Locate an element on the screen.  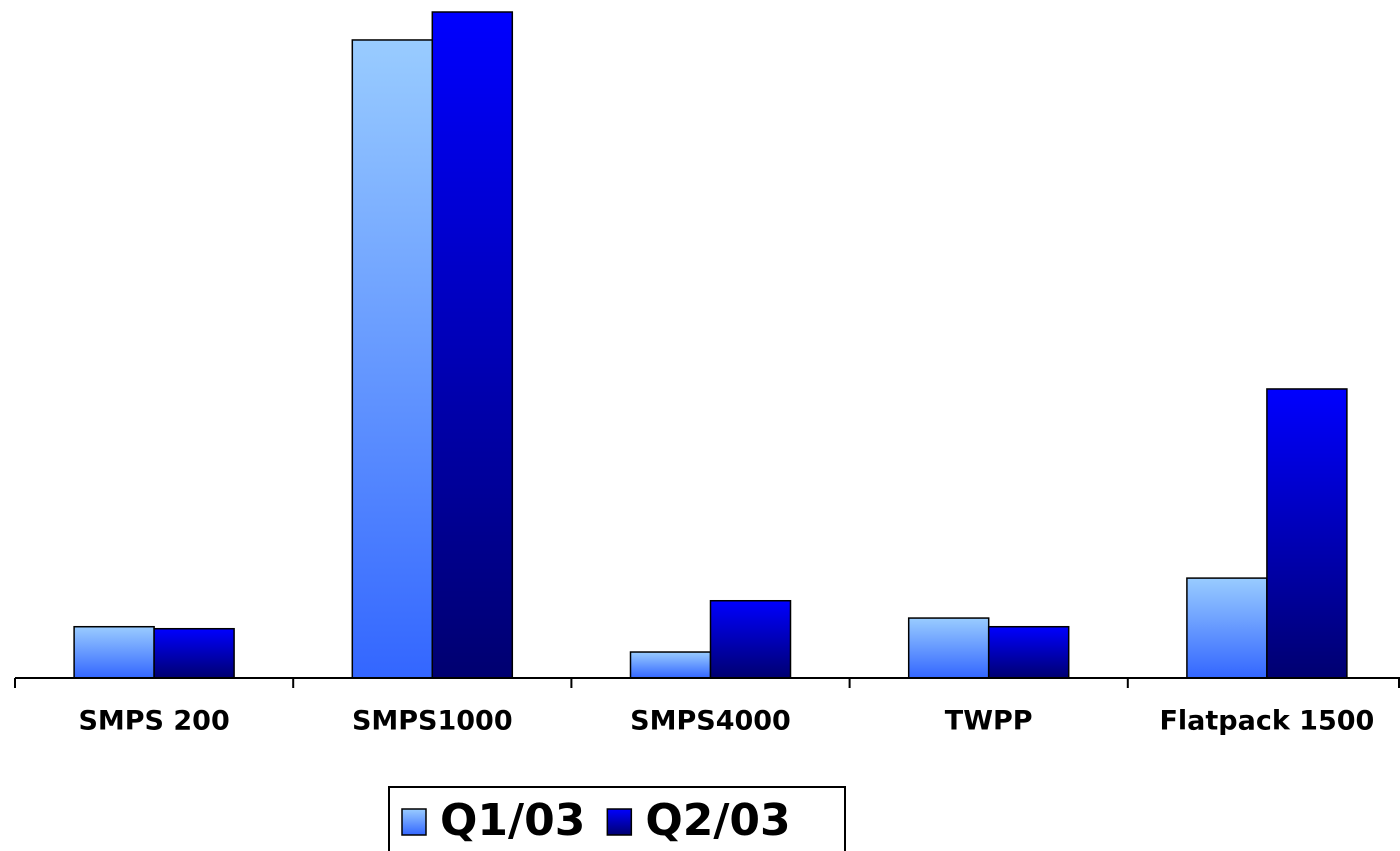
x-tick-label: SMPS1000 is located at coordinates (432, 721).